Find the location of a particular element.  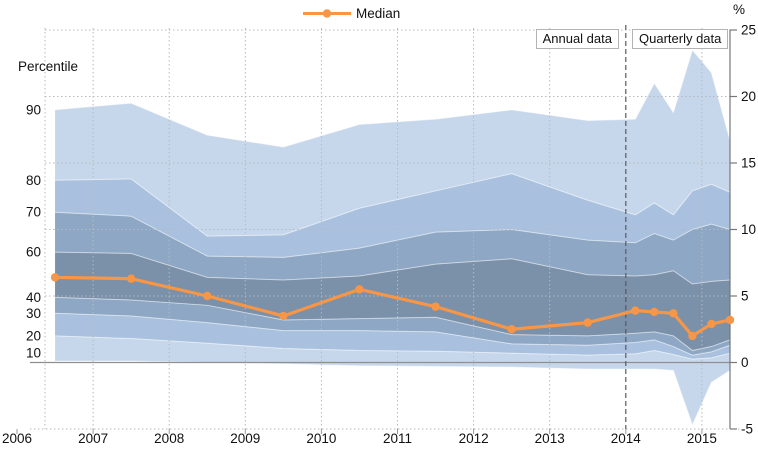

right-tick-label--5: -5 is located at coordinates (747, 429).